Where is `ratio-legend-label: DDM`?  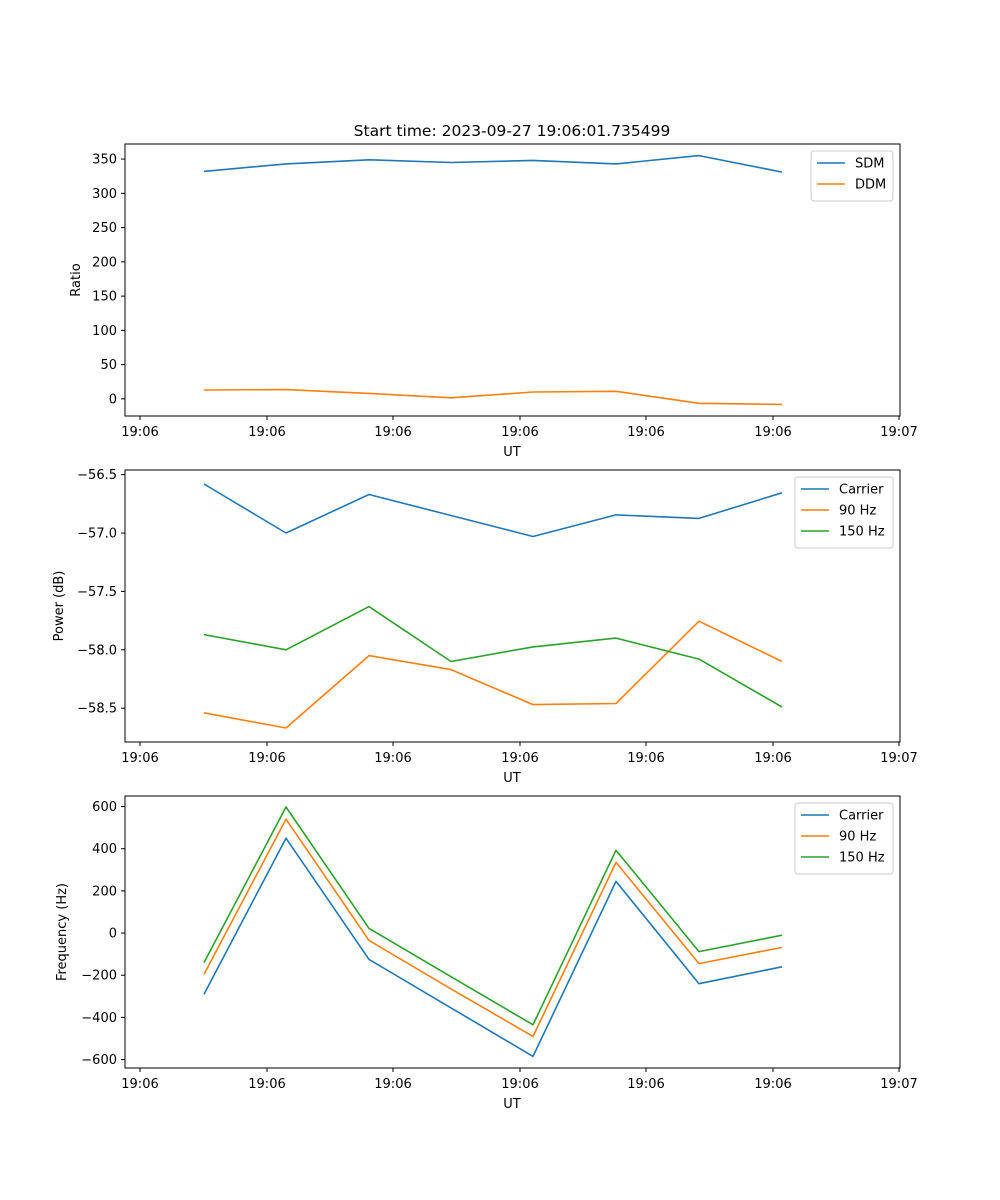 ratio-legend-label: DDM is located at coordinates (870, 185).